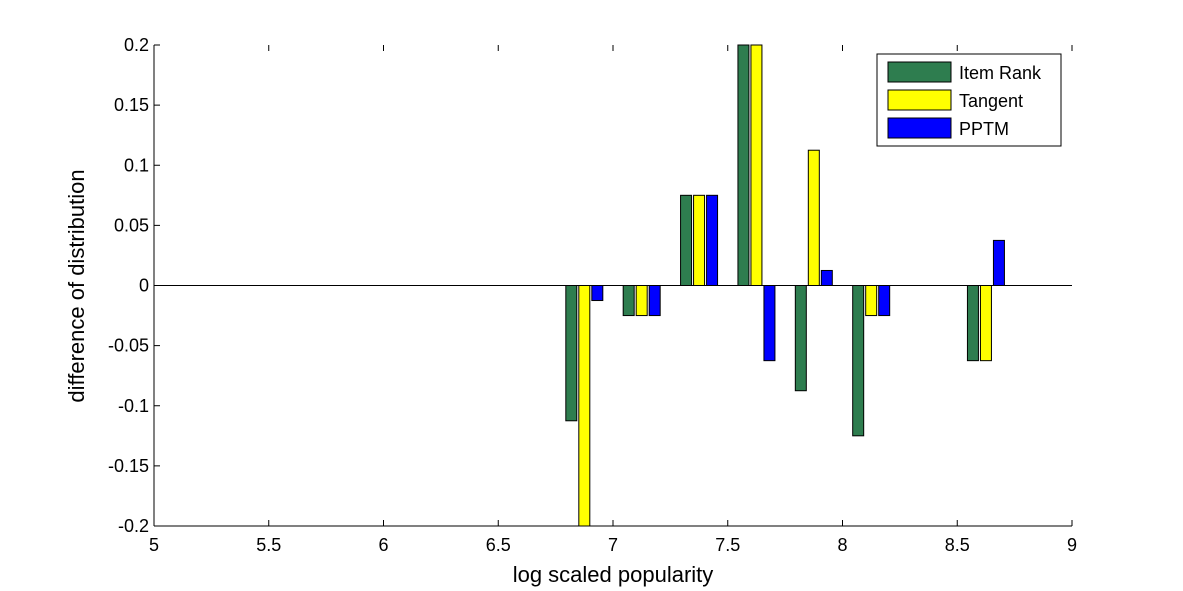 The image size is (1183, 591). Describe the element at coordinates (131, 105) in the screenshot. I see `y-tick-label: 0.15` at that location.